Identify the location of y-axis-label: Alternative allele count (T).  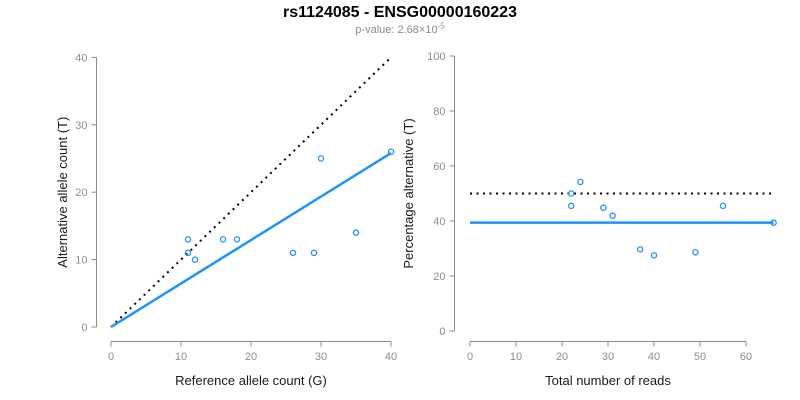
(62, 192).